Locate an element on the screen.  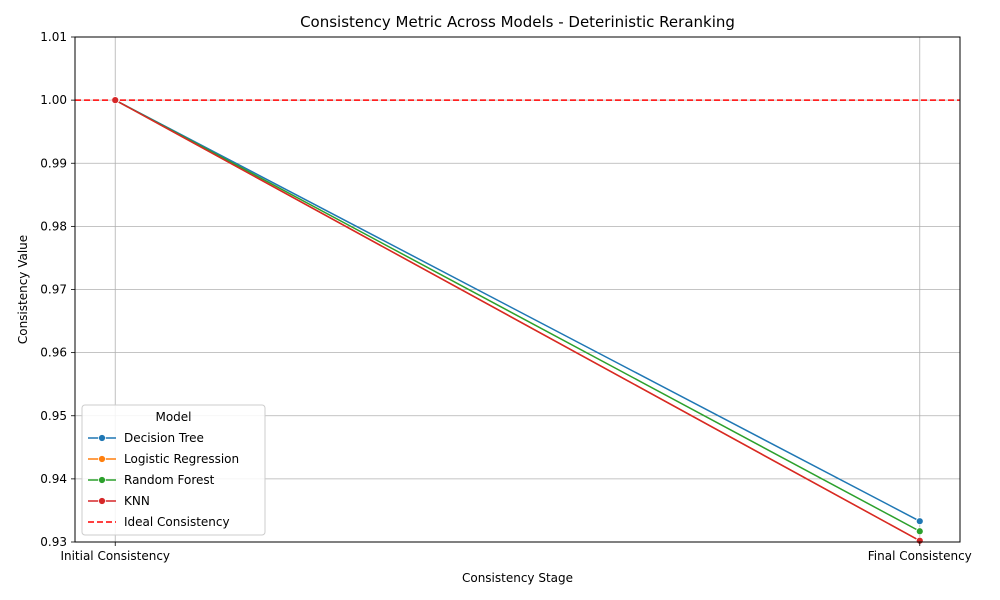
y-axis-ticks: 0.93 0.94 0.95 0.96 0.97 0.98 0.99 1.00 1.01 is located at coordinates (57, 289).